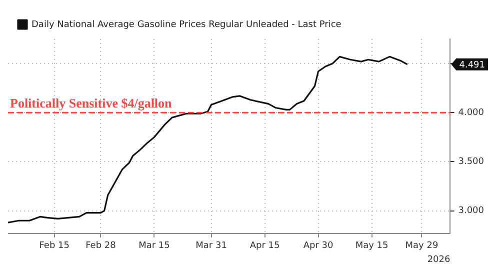 The width and height of the screenshot is (500, 273). Describe the element at coordinates (371, 246) in the screenshot. I see `x-tick-label: May 15` at that location.